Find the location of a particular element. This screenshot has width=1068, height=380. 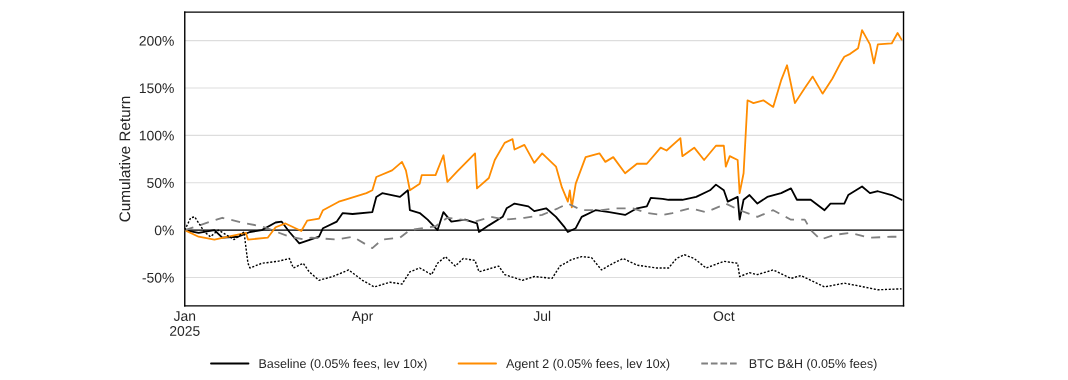

x-tick-label: Oct is located at coordinates (724, 316).